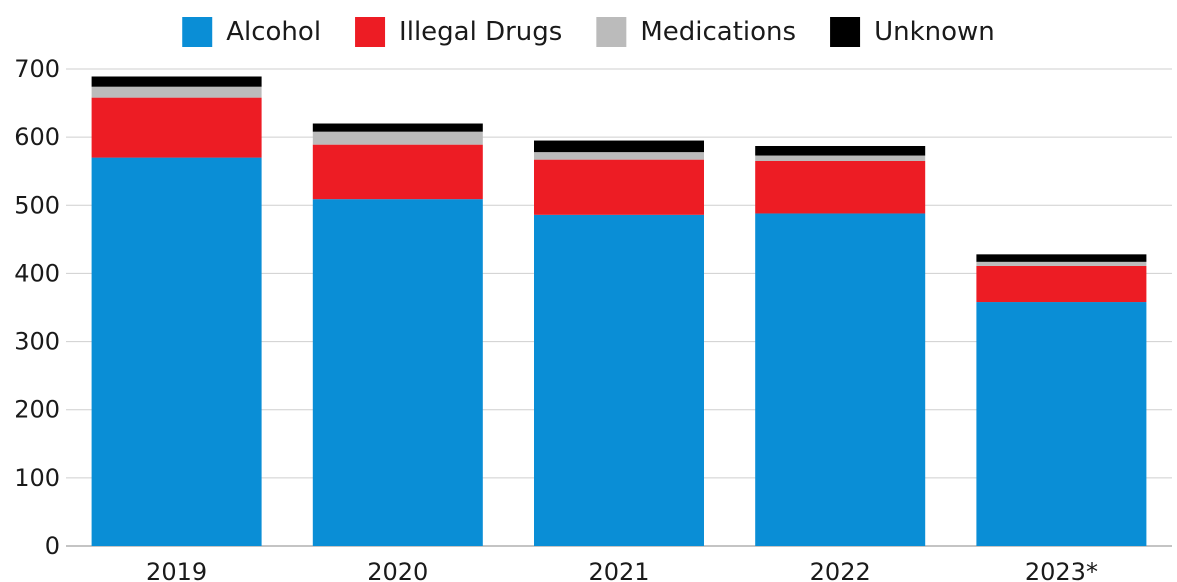 The image size is (1177, 582). Describe the element at coordinates (37, 137) in the screenshot. I see `y-tick-label: 600` at that location.